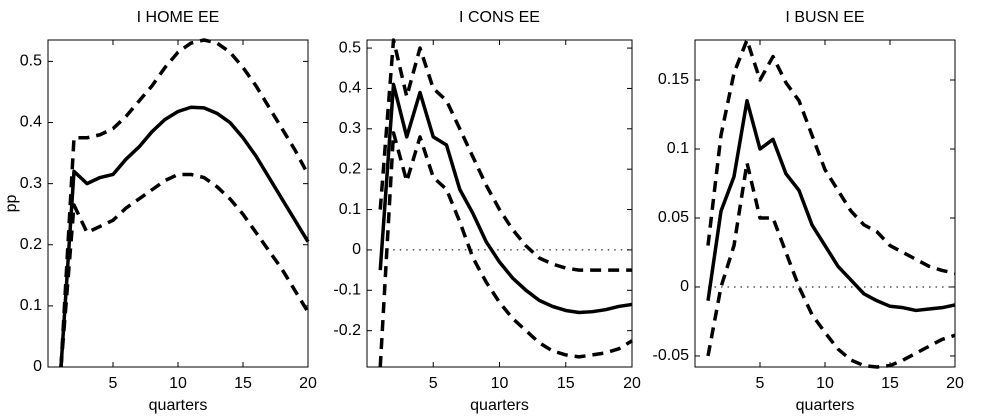 Image resolution: width=984 pixels, height=417 pixels. Describe the element at coordinates (178, 17) in the screenshot. I see `chart-title: I HOME EE` at that location.